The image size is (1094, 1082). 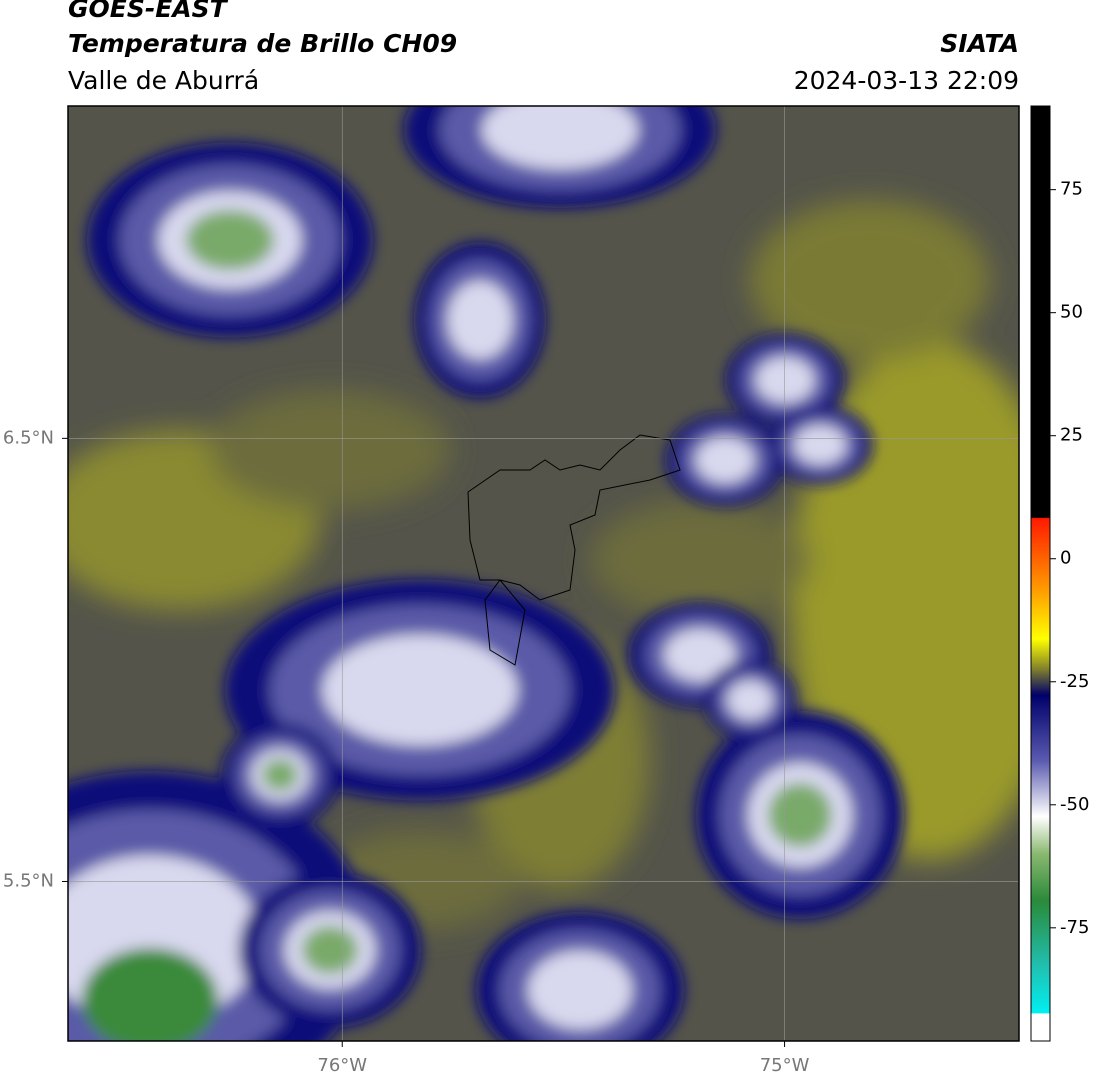 What do you see at coordinates (148, 11) in the screenshot?
I see `title: GOES-EAST` at bounding box center [148, 11].